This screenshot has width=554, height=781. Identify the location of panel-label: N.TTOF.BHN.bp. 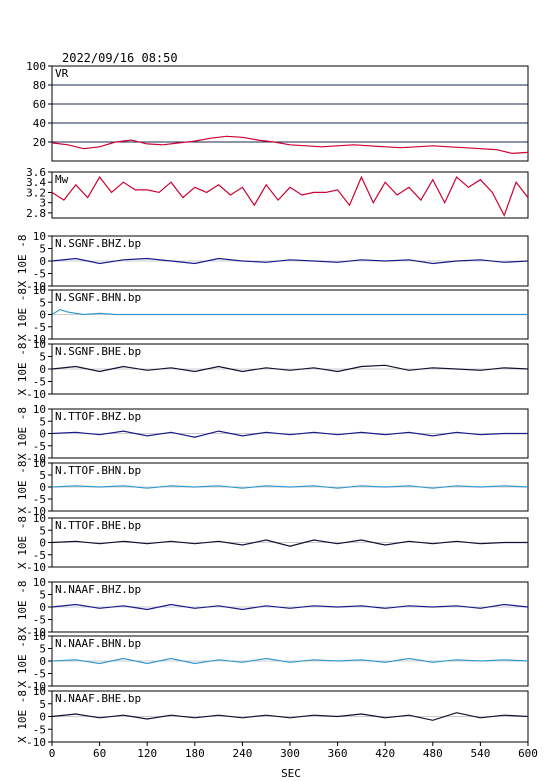
(98, 470).